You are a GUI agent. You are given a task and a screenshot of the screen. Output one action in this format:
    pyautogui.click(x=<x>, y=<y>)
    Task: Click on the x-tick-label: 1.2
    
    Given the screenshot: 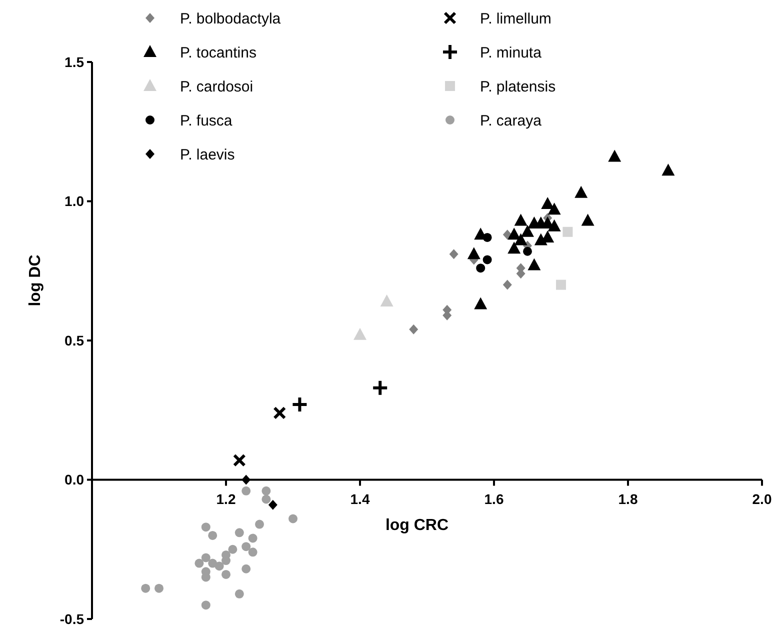 What is the action you would take?
    pyautogui.click(x=226, y=498)
    